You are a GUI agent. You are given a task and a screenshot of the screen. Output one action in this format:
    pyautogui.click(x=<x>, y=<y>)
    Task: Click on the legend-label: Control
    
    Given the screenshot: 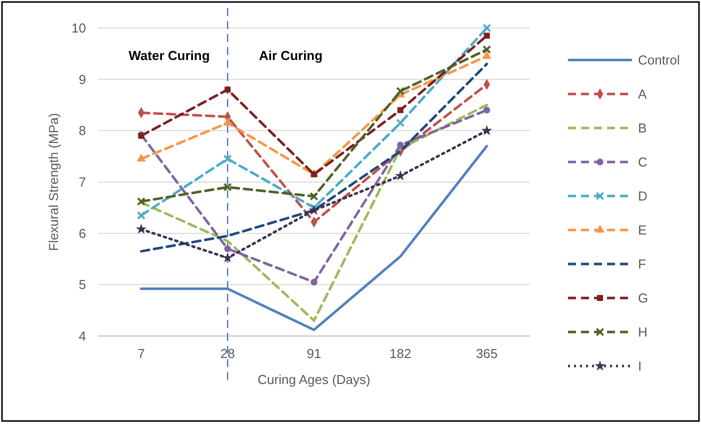 What is the action you would take?
    pyautogui.click(x=659, y=60)
    